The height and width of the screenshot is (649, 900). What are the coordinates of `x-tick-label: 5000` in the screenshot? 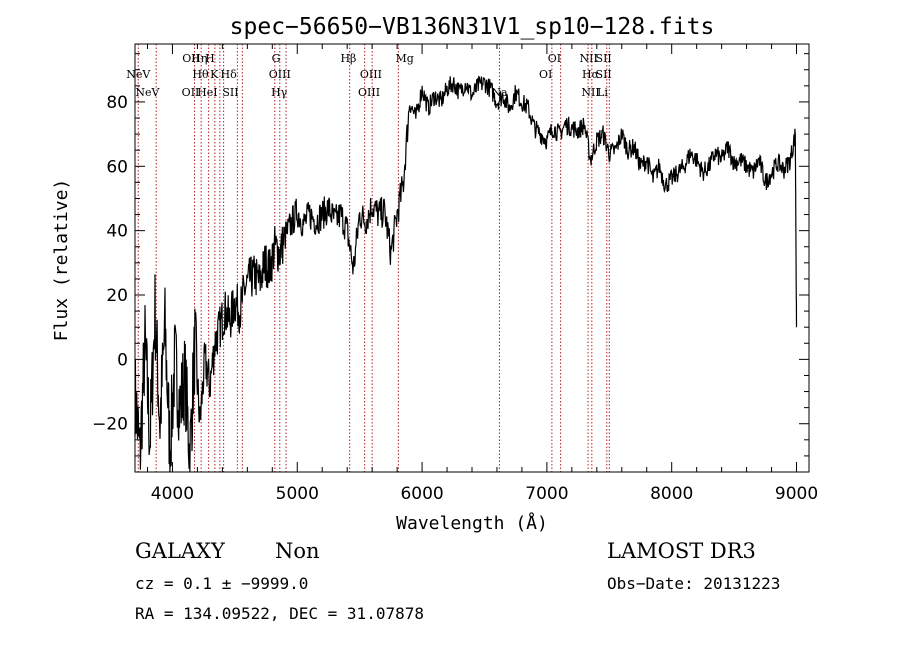 It's located at (297, 494).